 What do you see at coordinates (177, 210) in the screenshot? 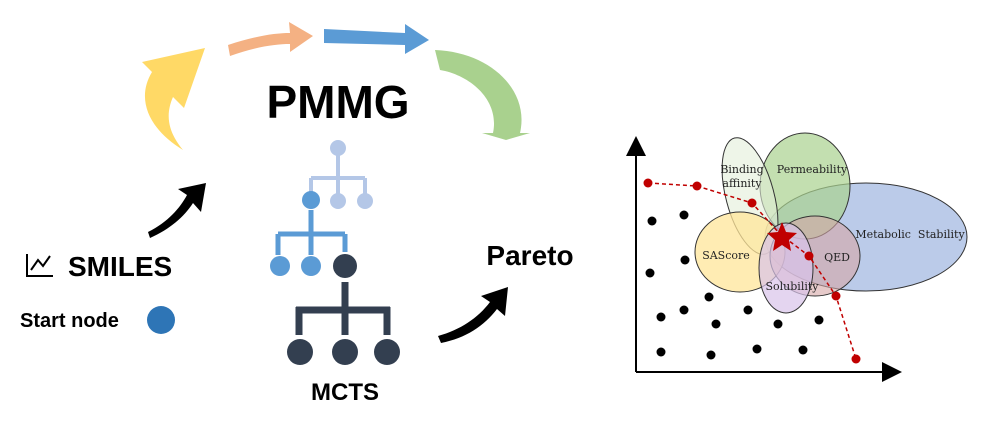
I see `pointer-arrow-icon` at bounding box center [177, 210].